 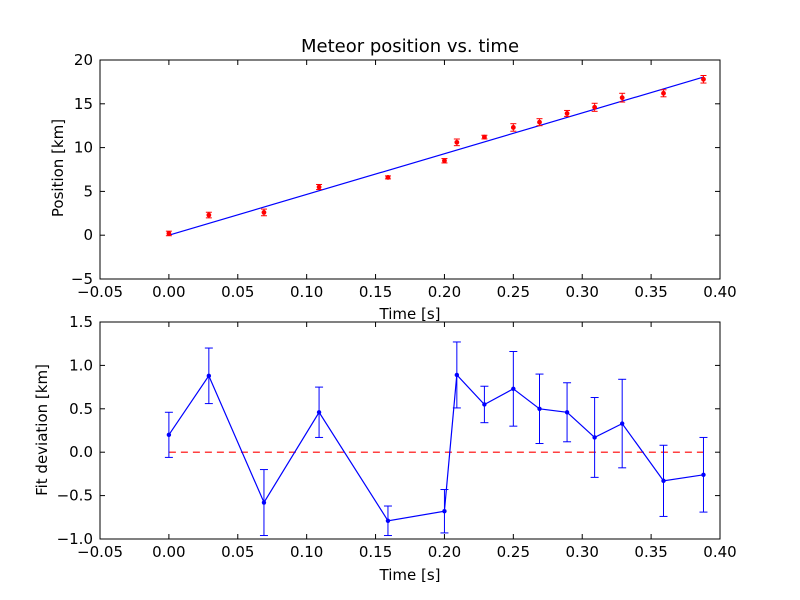 I want to click on deviation-xtick-label: 0.15, so click(x=375, y=552).